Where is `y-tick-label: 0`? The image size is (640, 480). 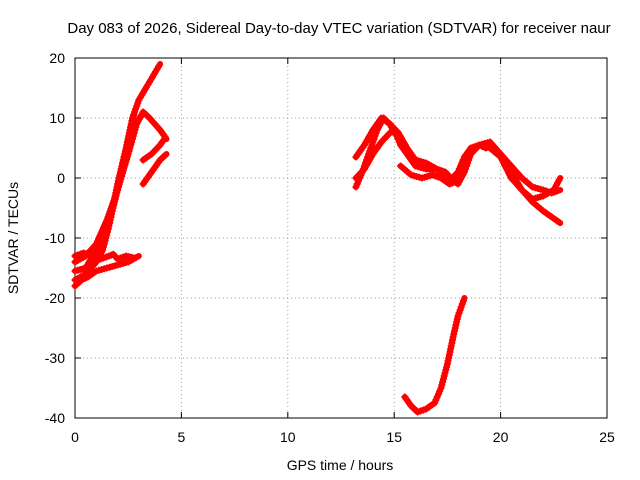 y-tick-label: 0 is located at coordinates (61, 178).